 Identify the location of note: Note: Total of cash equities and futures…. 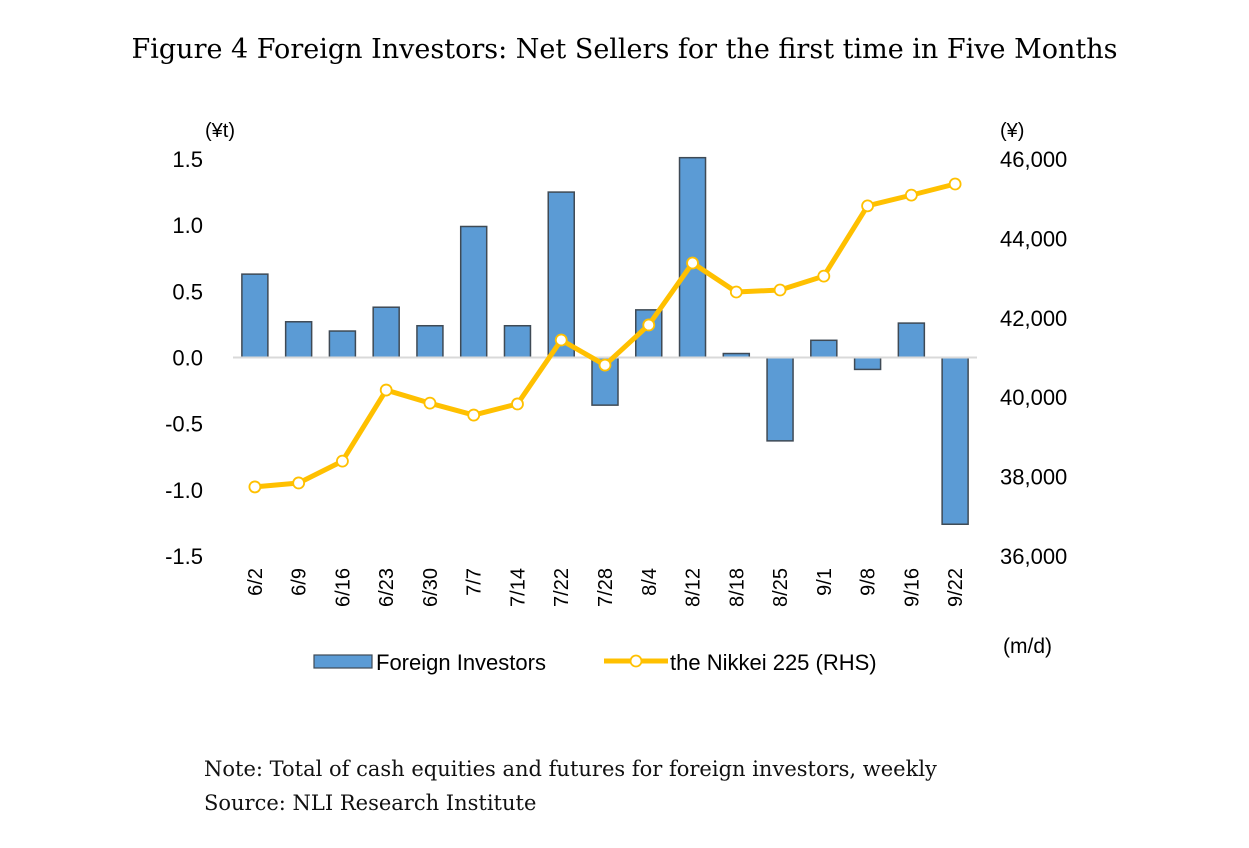
(570, 769).